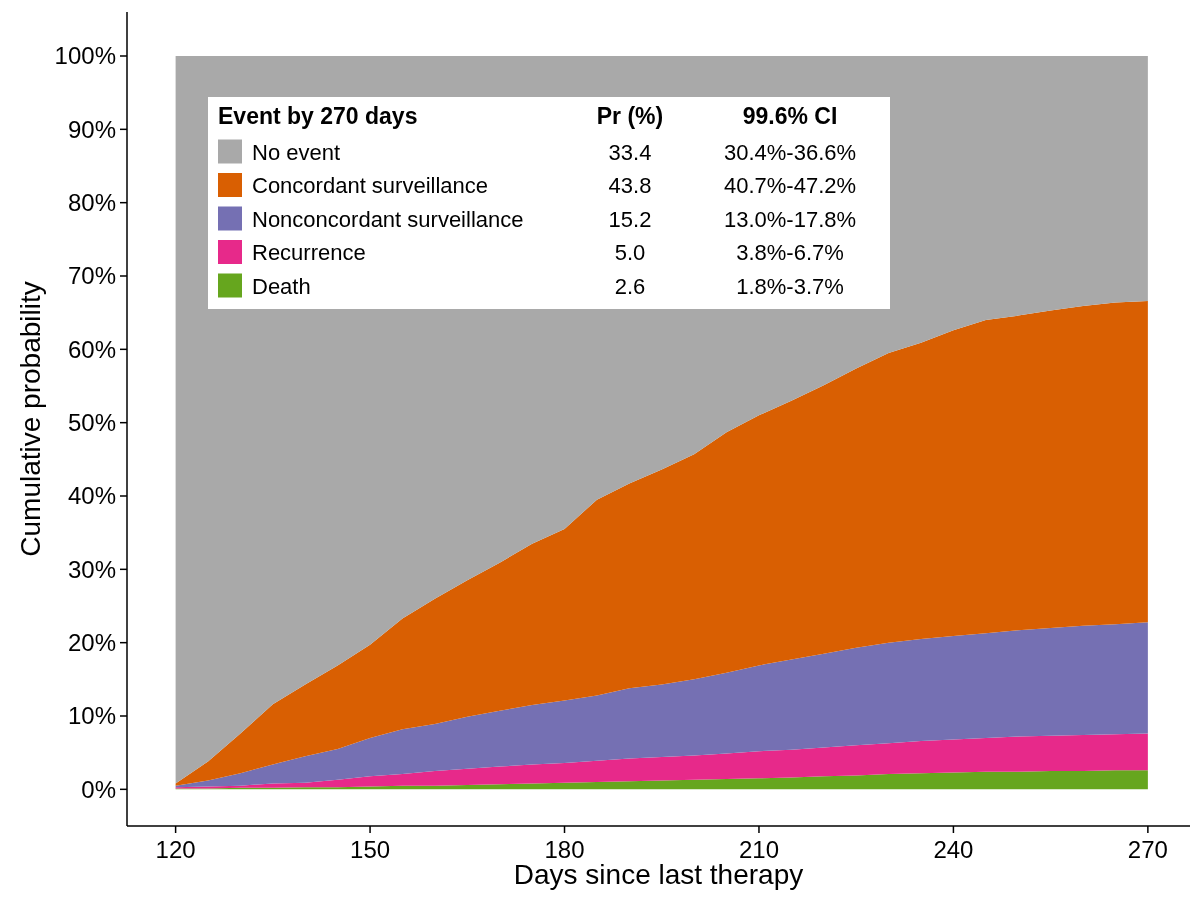  I want to click on annotation: 30.4%-36.6%, so click(790, 152).